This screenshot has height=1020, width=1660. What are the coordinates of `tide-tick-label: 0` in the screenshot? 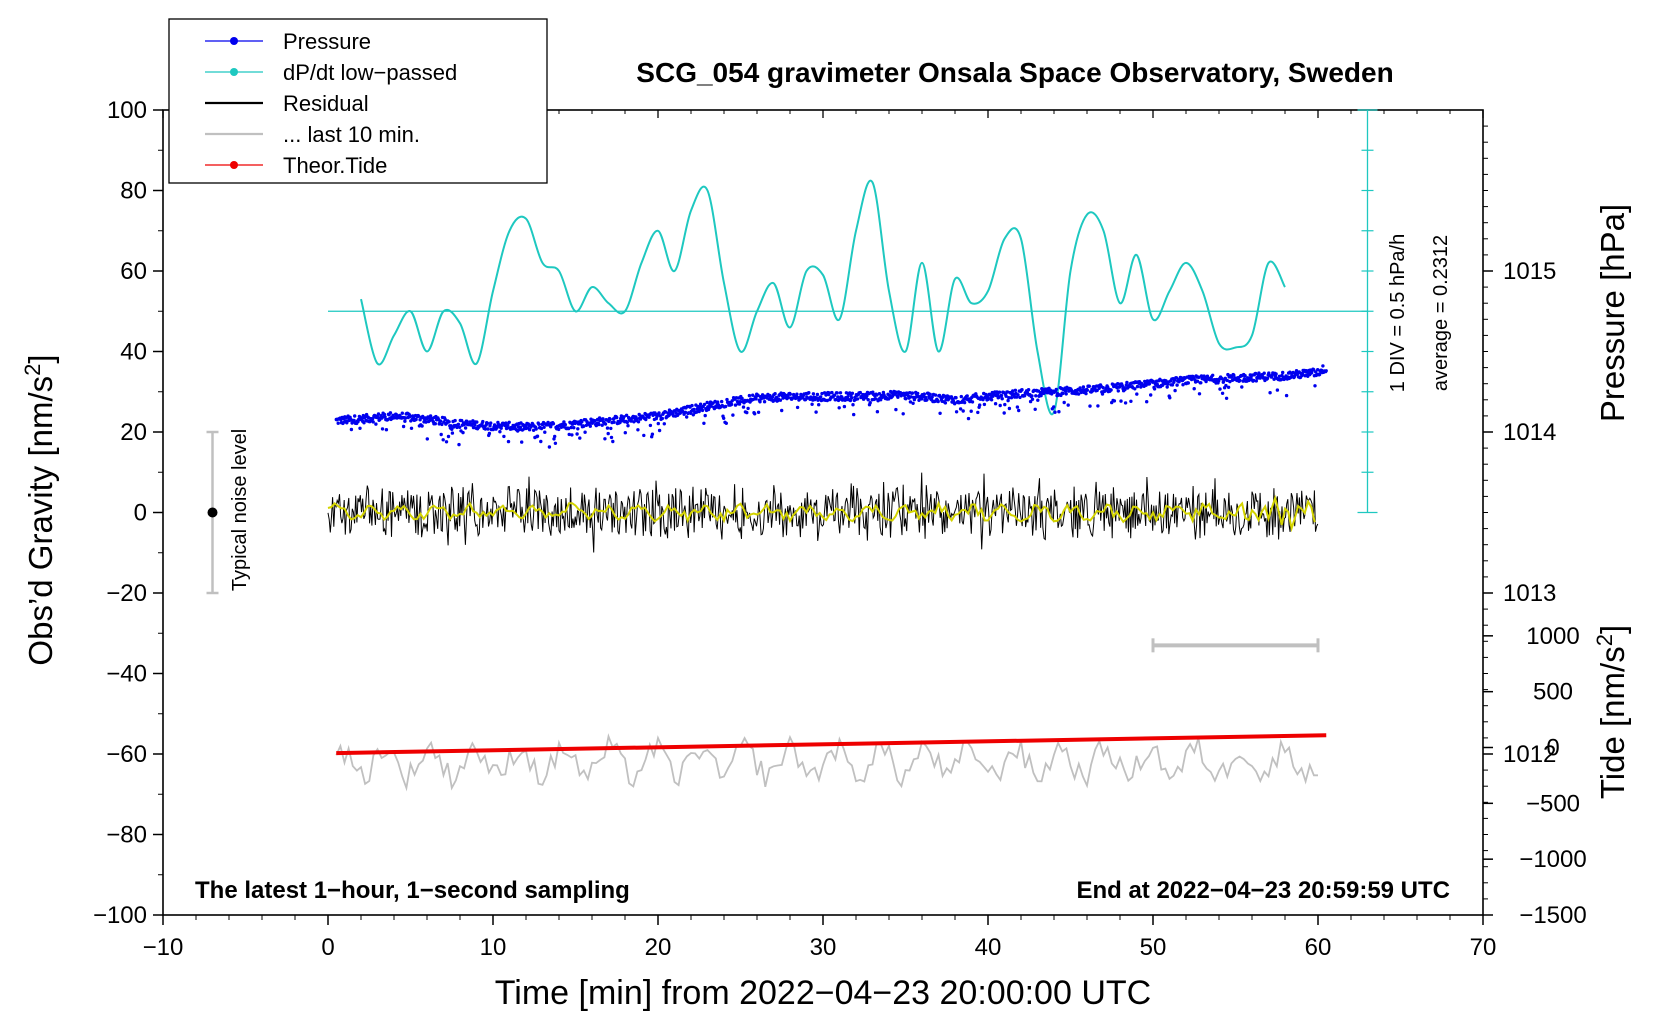 It's located at (1552, 748).